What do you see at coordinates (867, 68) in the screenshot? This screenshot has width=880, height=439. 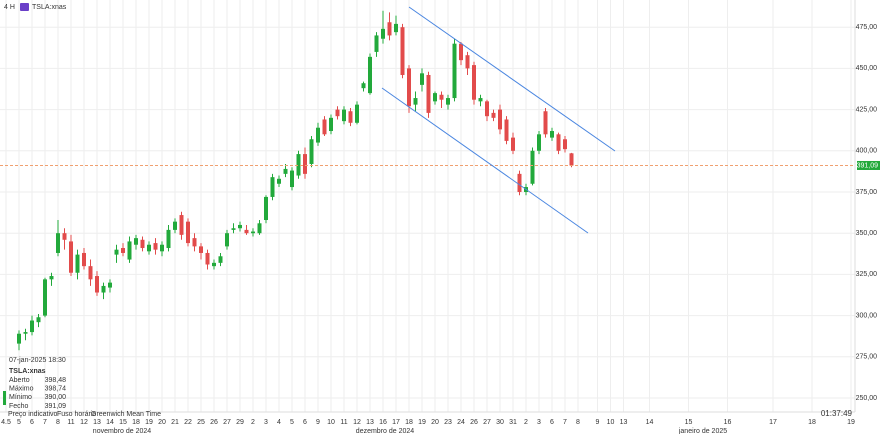 I see `y-tick-label: 450,00` at bounding box center [867, 68].